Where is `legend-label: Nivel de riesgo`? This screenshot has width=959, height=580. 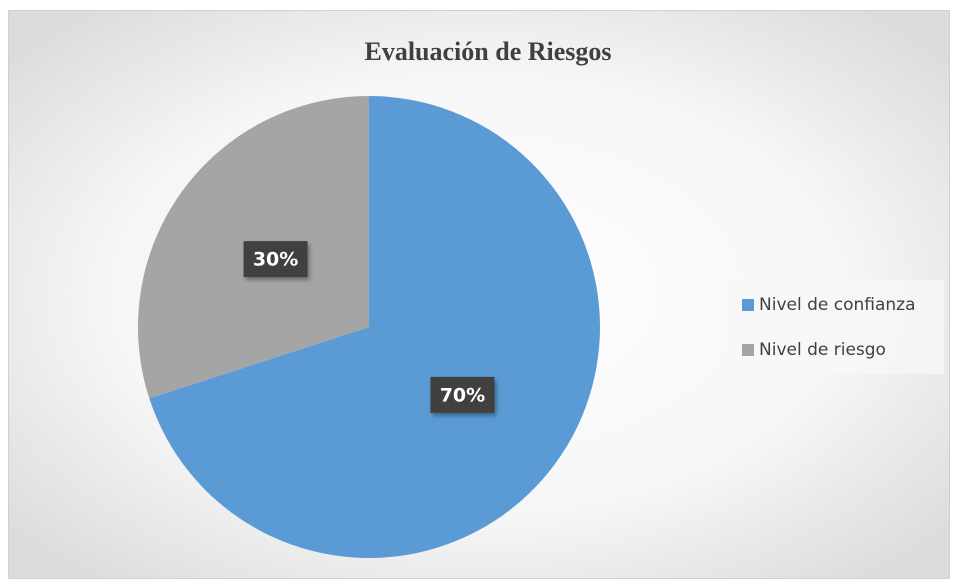
legend-label: Nivel de riesgo is located at coordinates (822, 350).